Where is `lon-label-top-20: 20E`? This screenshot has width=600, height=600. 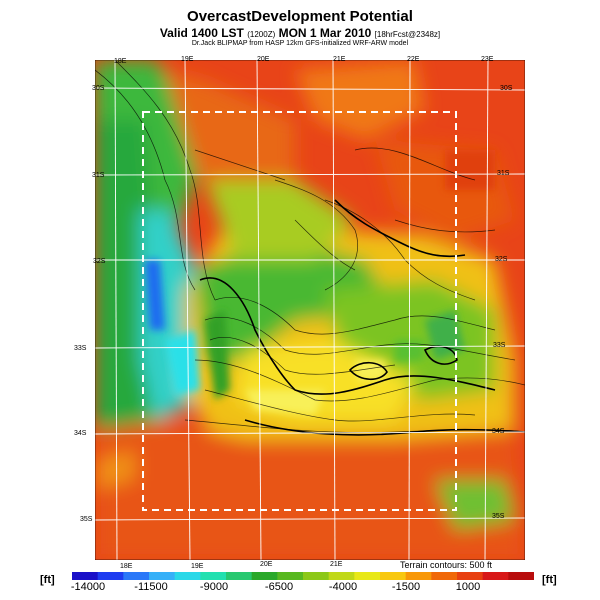 lon-label-top-20: 20E is located at coordinates (263, 59).